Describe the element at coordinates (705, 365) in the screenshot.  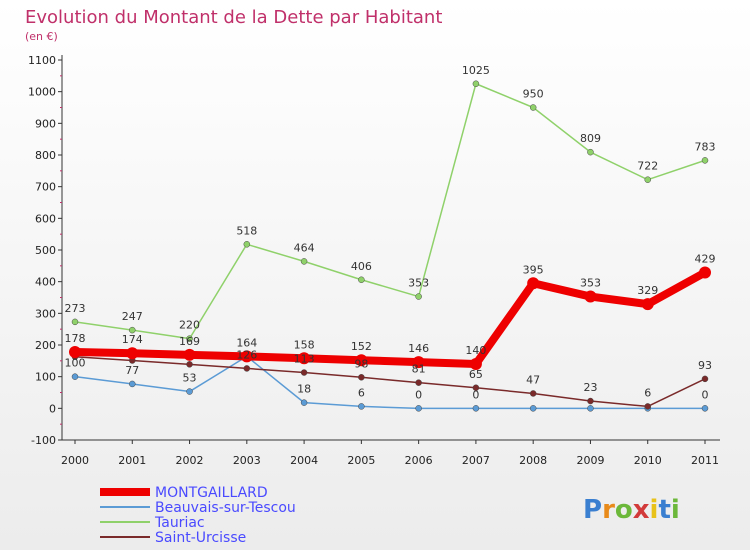
I see `data-label: 93` at that location.